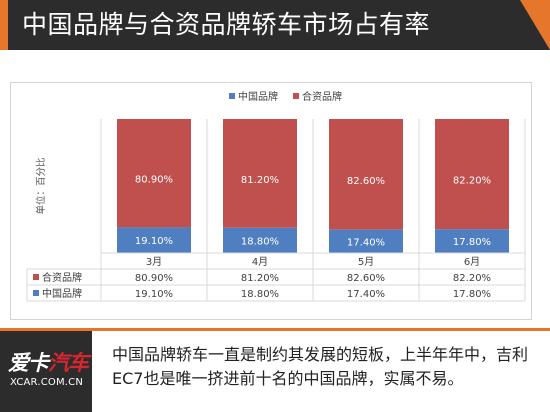  What do you see at coordinates (260, 262) in the screenshot?
I see `category-label-2: 4月` at bounding box center [260, 262].